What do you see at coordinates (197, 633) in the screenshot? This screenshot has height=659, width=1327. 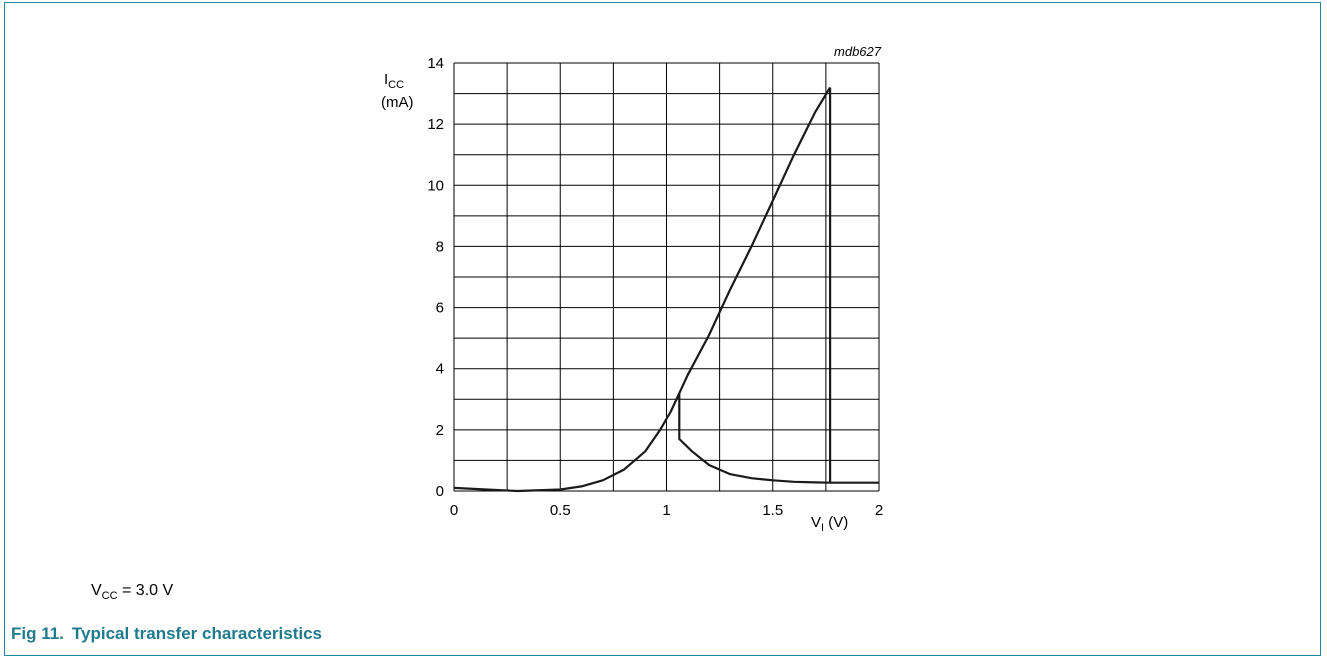 I see `caption-title: Typical transfer characteristics` at bounding box center [197, 633].